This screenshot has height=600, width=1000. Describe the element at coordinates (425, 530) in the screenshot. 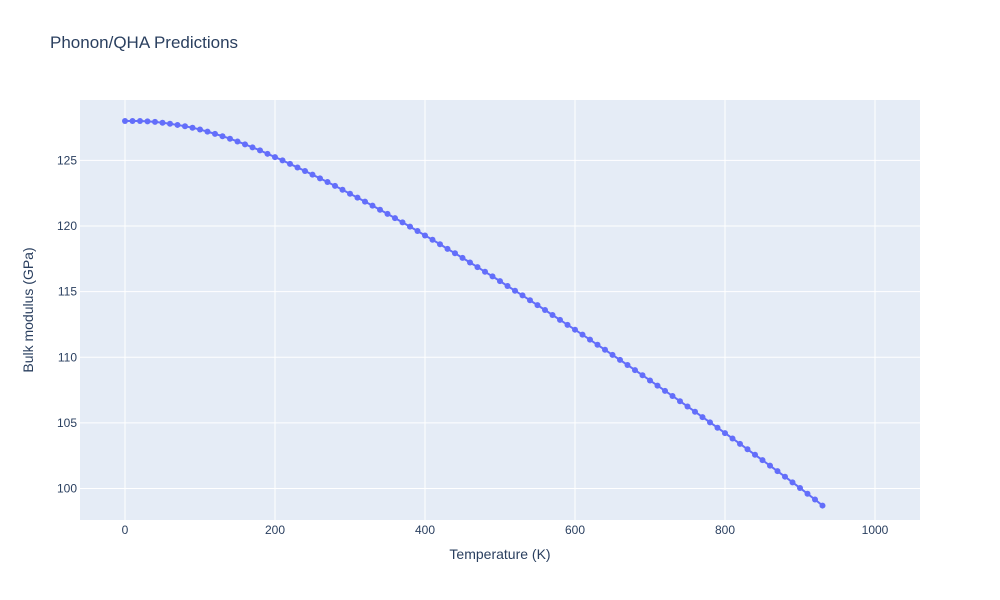

I see `x-tick-label: 400` at that location.